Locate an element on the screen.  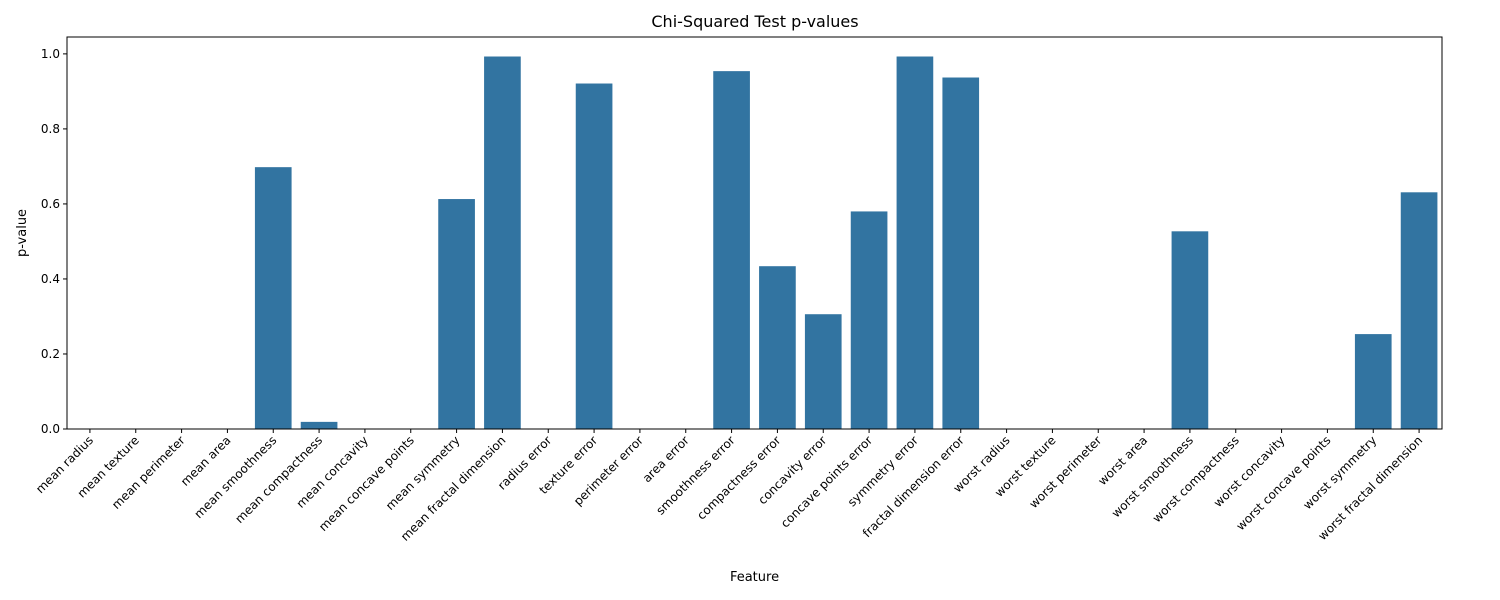
x-tick-label: compactness error is located at coordinates (738, 477).